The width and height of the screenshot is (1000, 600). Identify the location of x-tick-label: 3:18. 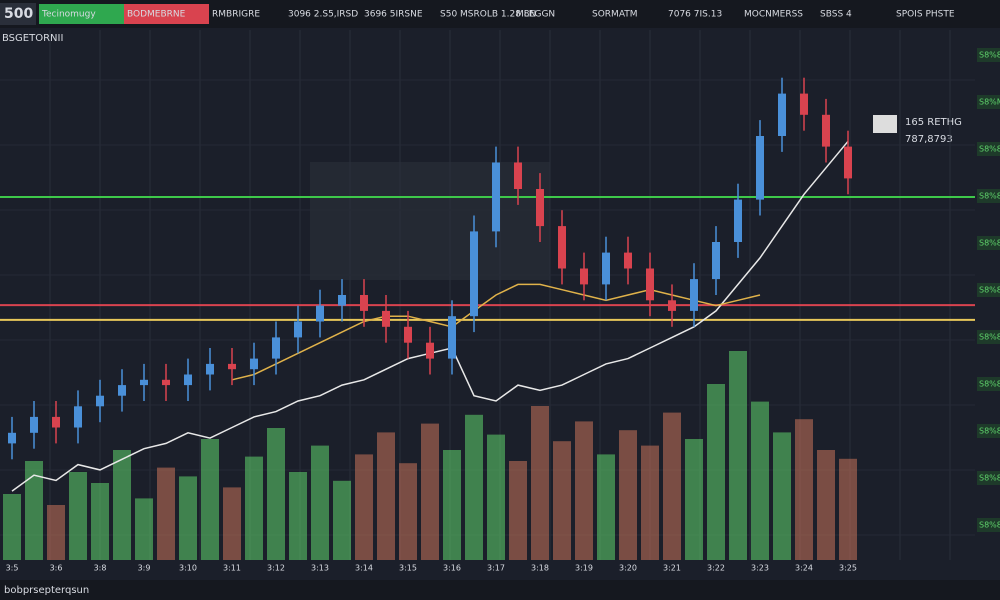
(540, 568).